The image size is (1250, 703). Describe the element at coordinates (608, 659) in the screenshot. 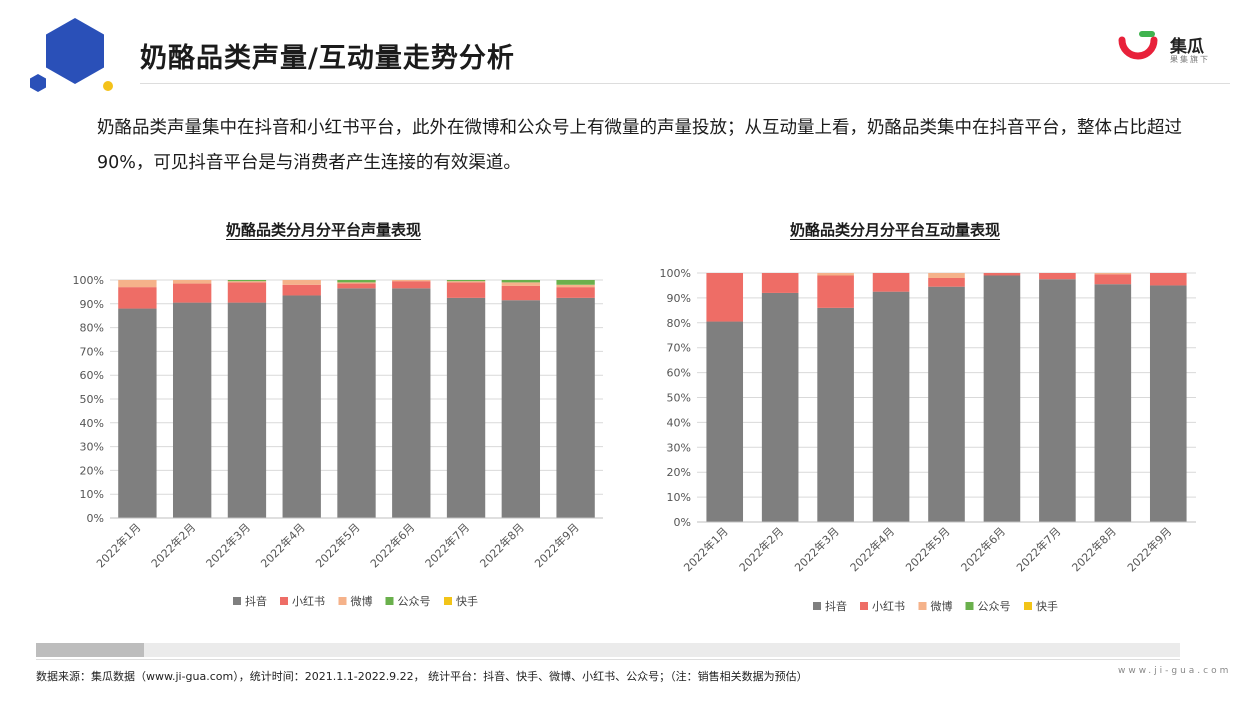

I see `footer-divider` at that location.